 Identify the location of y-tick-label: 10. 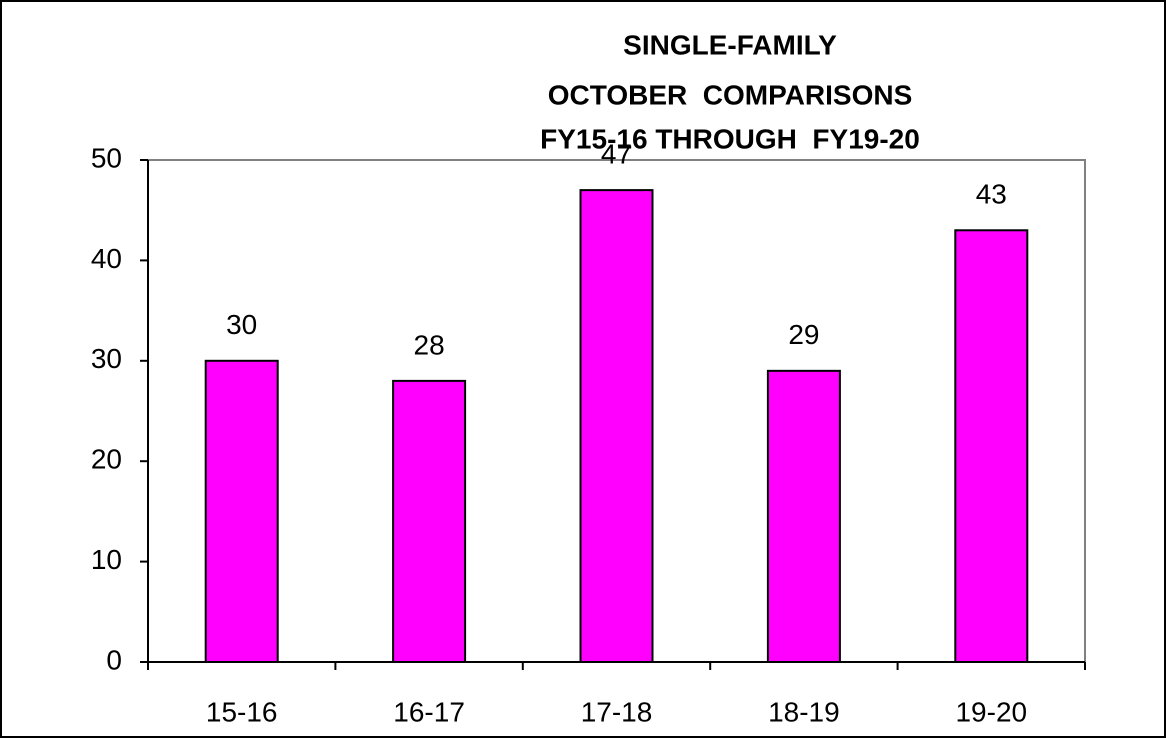
(106, 559).